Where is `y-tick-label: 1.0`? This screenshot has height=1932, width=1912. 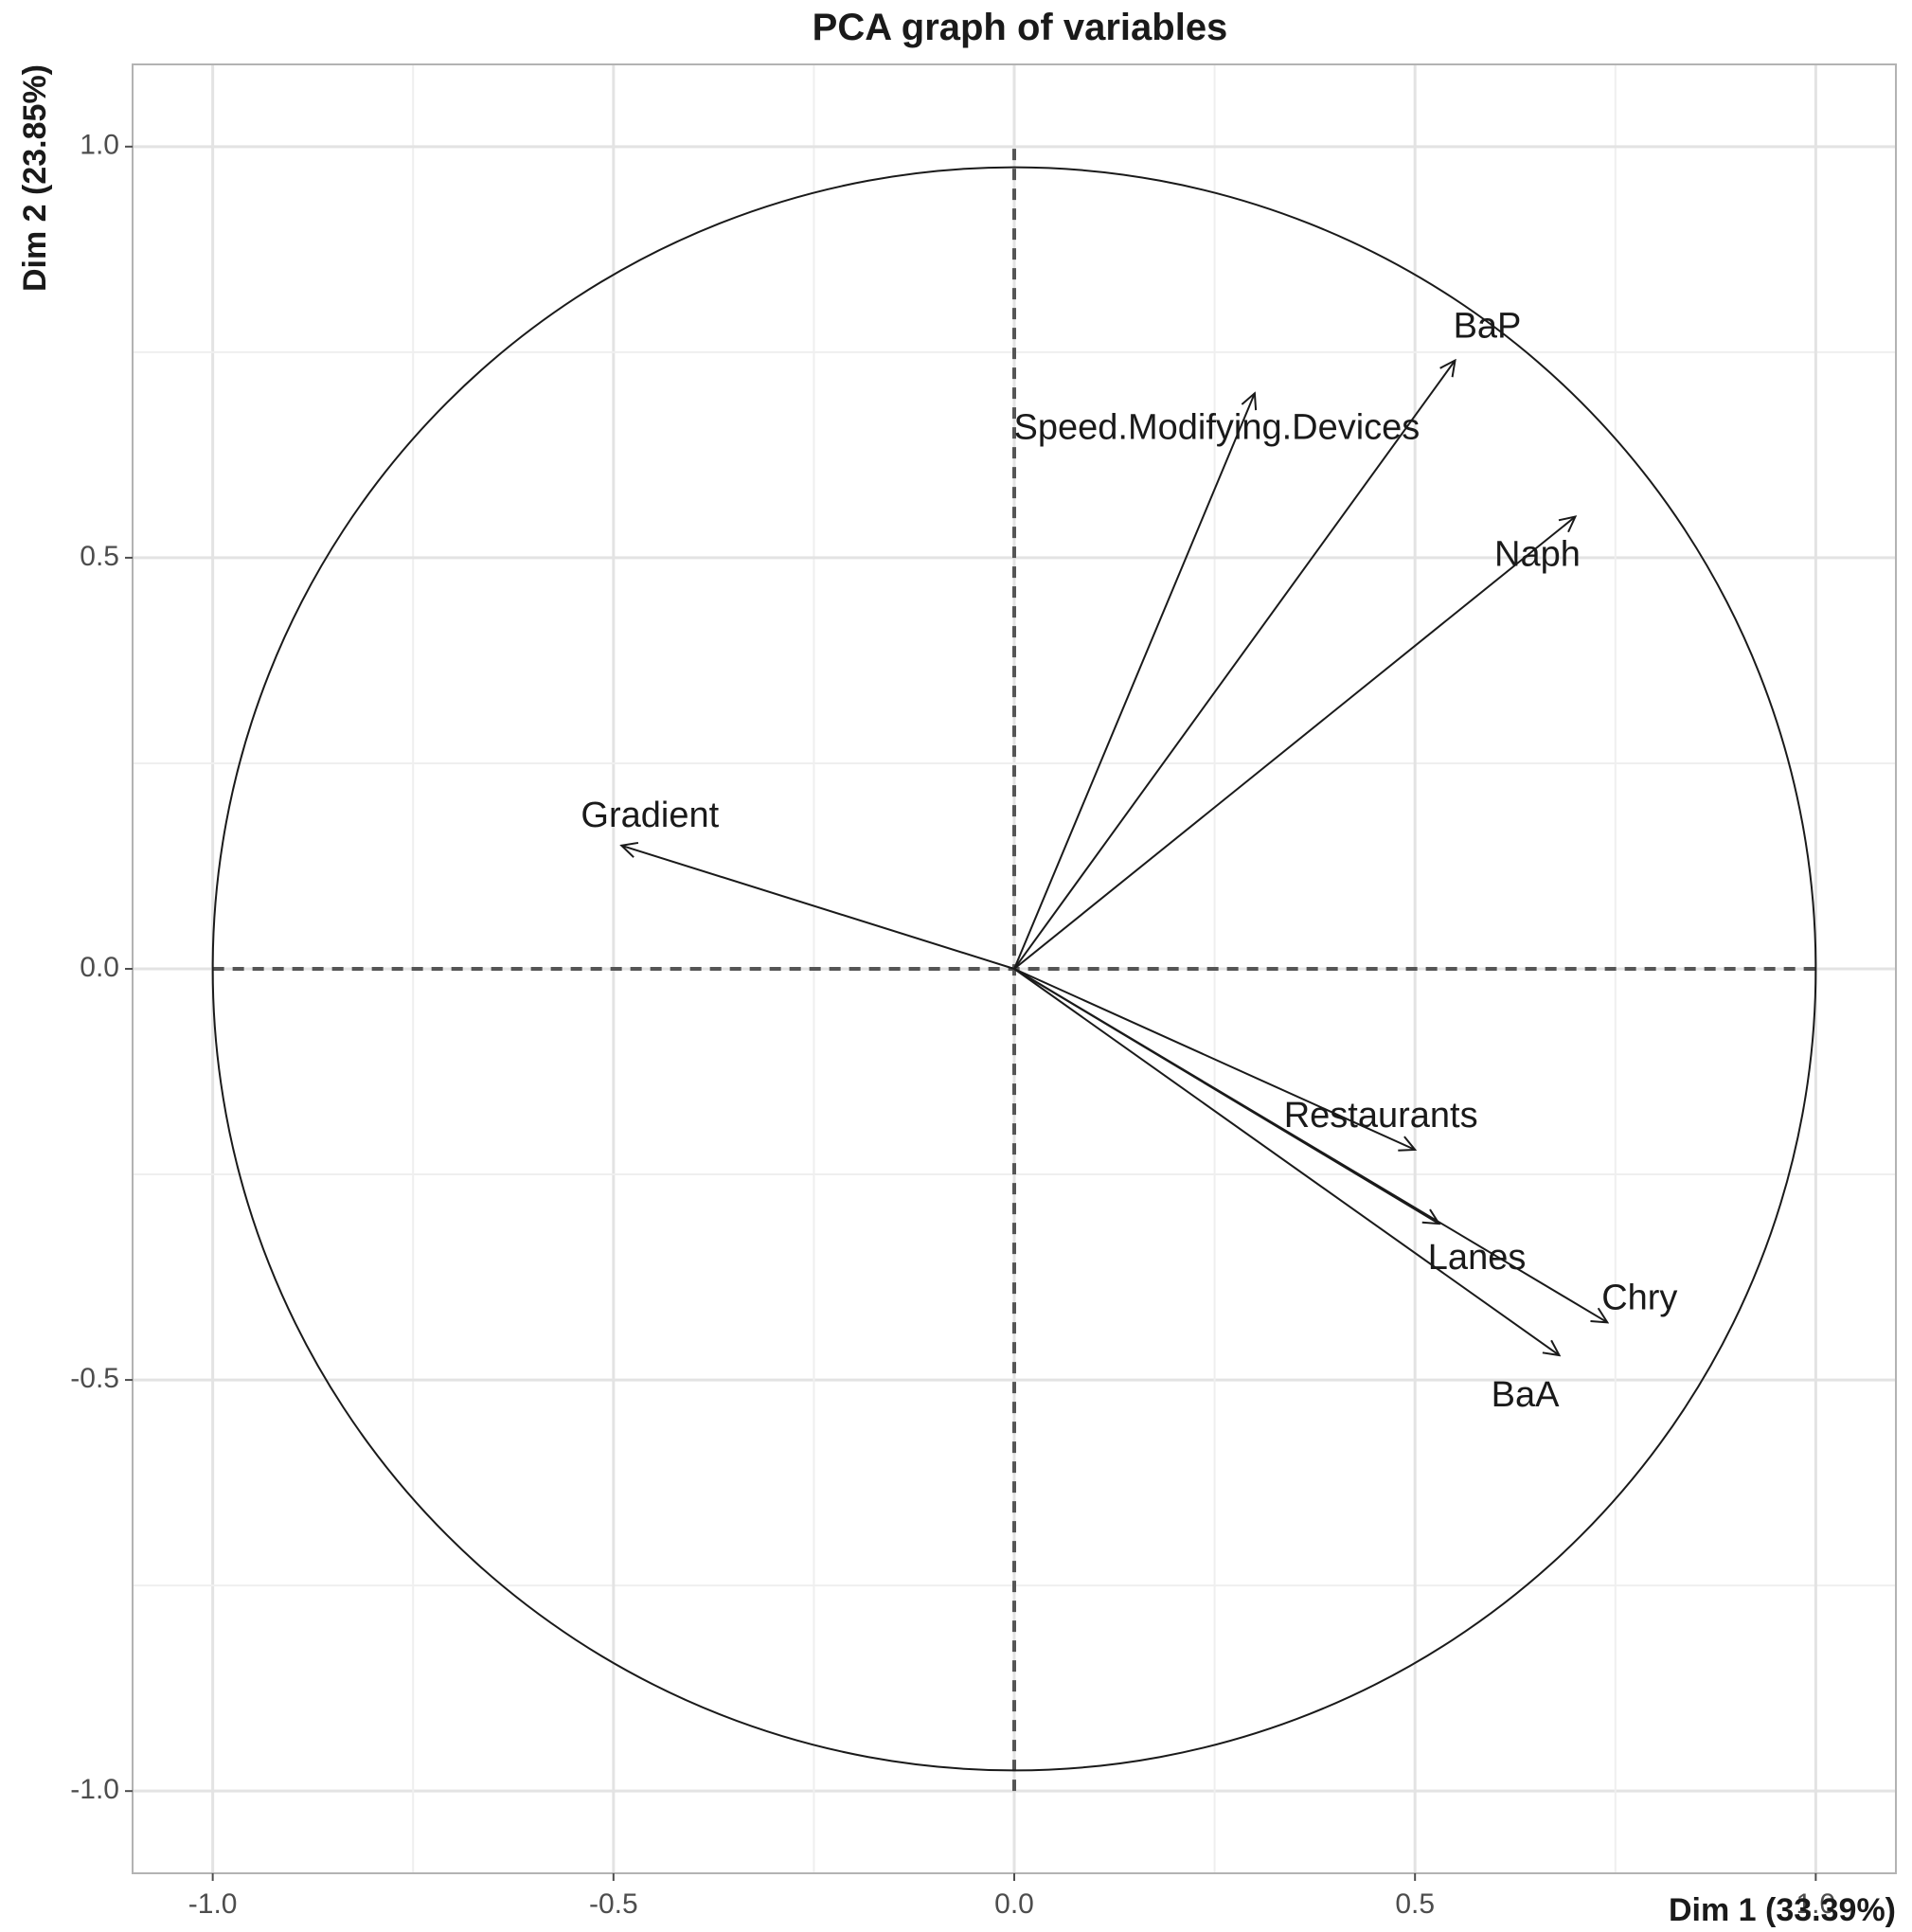 y-tick-label: 1.0 is located at coordinates (99, 145).